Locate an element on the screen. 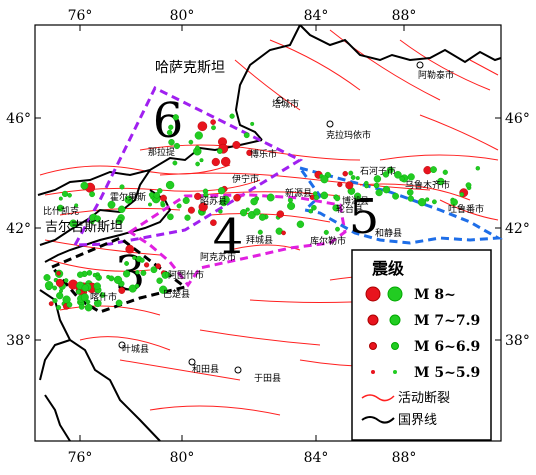 The image size is (536, 475). legend-border-line is located at coordinates (378, 420).